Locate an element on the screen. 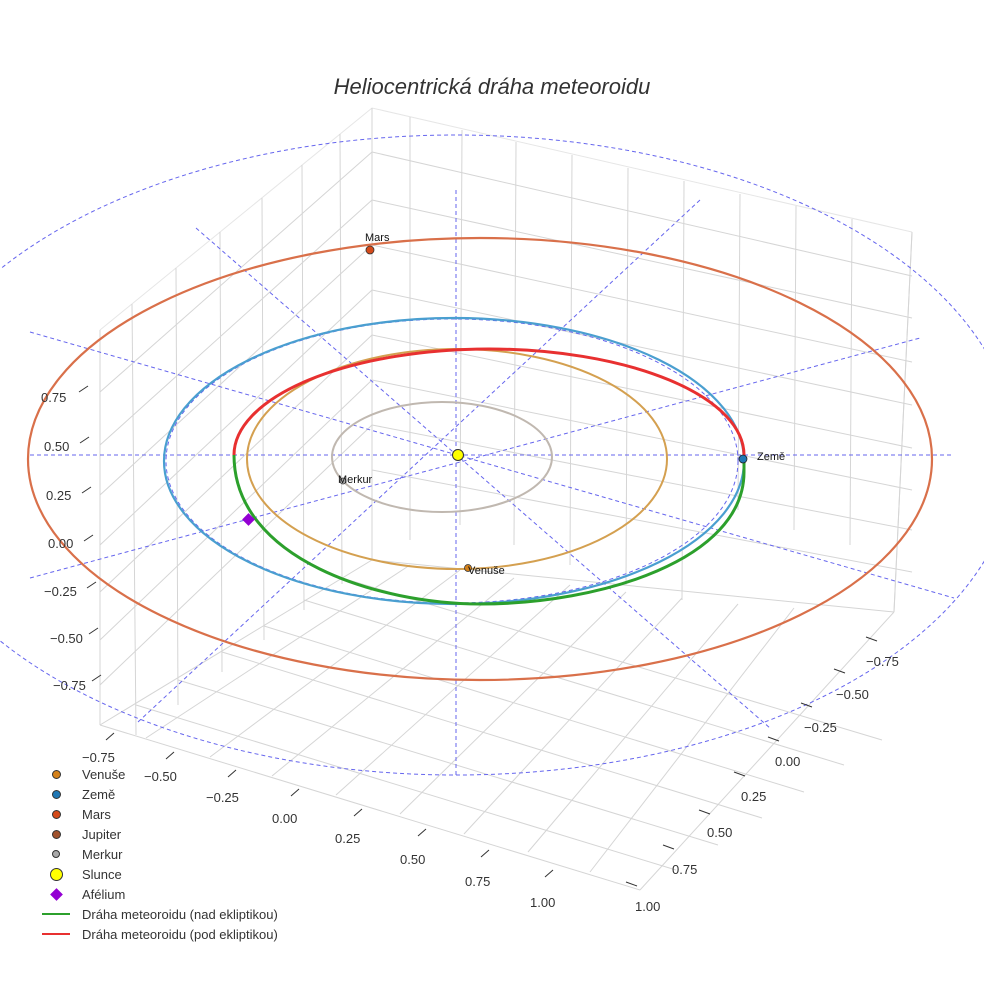 This screenshot has width=984, height=984. x-tick: 0.75 is located at coordinates (477, 881).